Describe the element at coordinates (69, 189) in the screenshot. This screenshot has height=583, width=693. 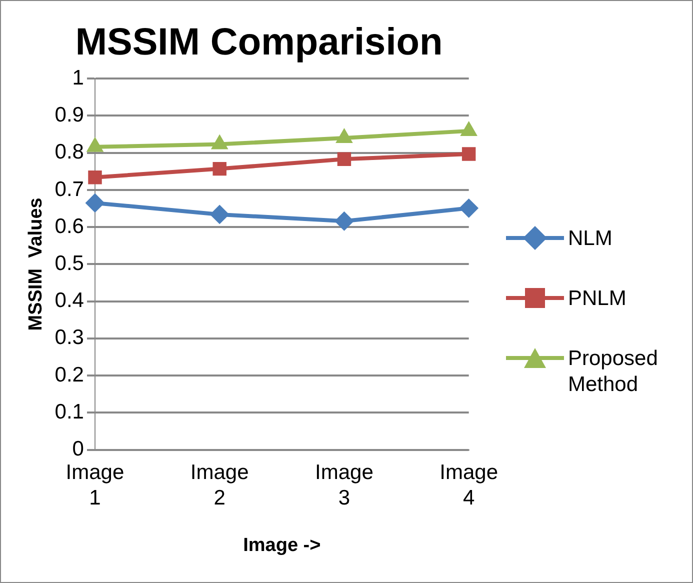
I see `y-tick-label: 0.7` at that location.